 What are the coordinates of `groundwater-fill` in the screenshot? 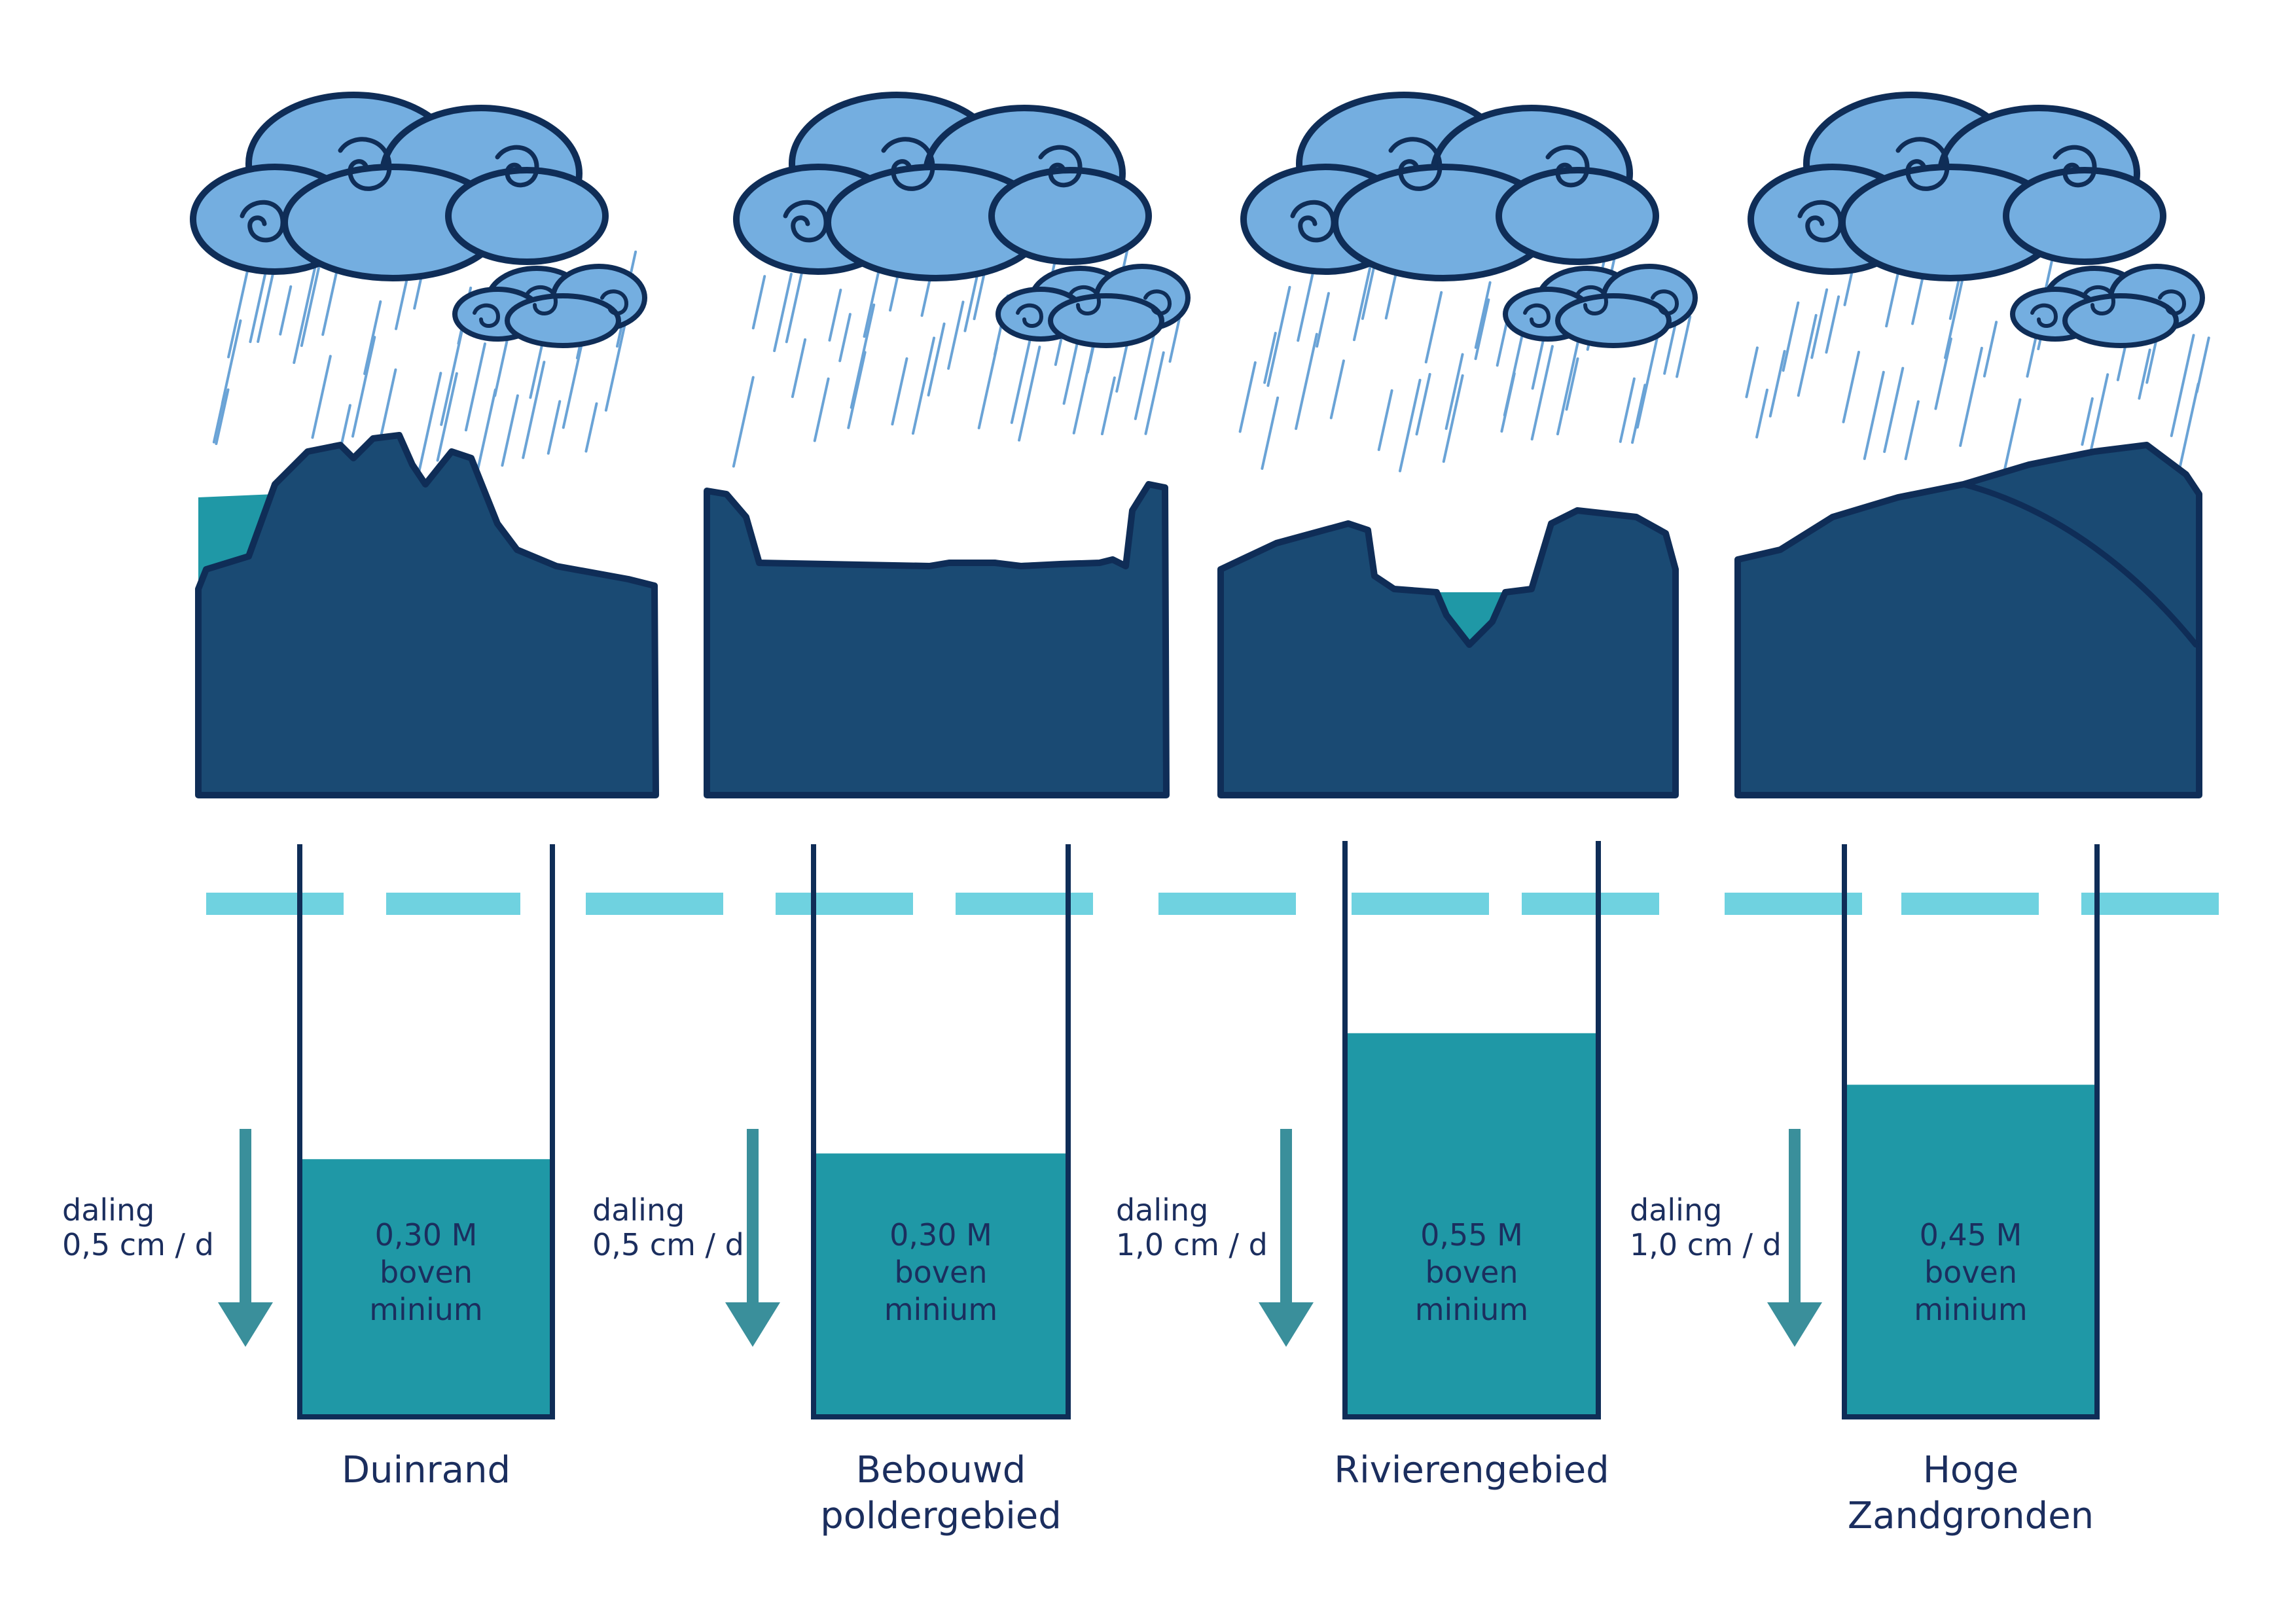 It's located at (1970, 1250).